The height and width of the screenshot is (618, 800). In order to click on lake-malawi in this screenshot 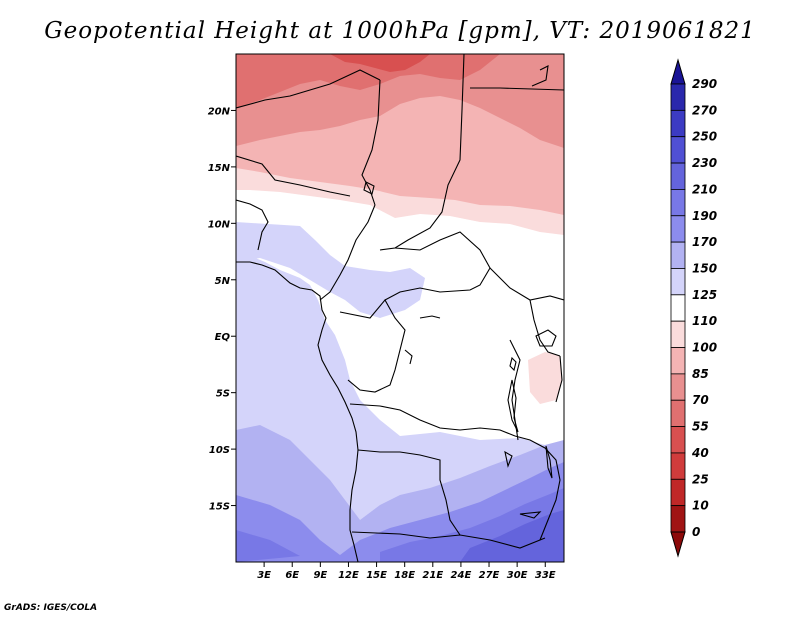, I will do `click(549, 462)`.